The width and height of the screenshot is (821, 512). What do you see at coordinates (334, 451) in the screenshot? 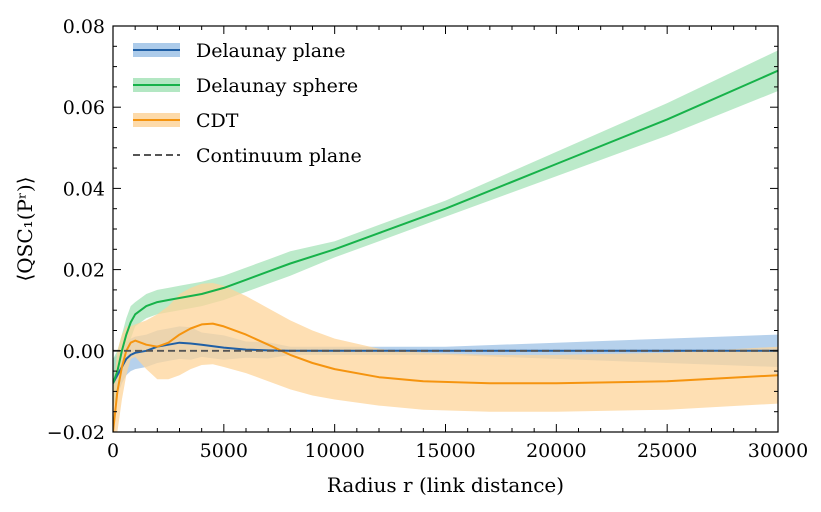
I see `x-tick-label: 10000` at bounding box center [334, 451].